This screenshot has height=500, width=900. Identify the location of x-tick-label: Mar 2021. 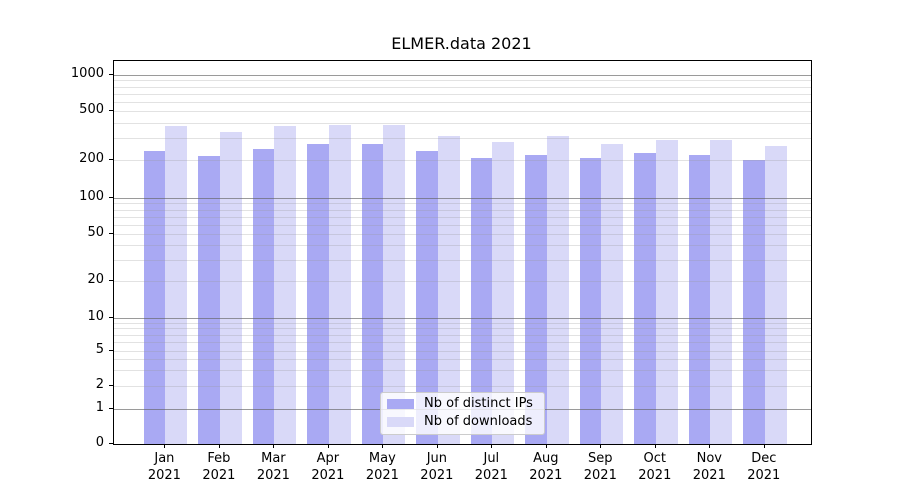
(273, 467).